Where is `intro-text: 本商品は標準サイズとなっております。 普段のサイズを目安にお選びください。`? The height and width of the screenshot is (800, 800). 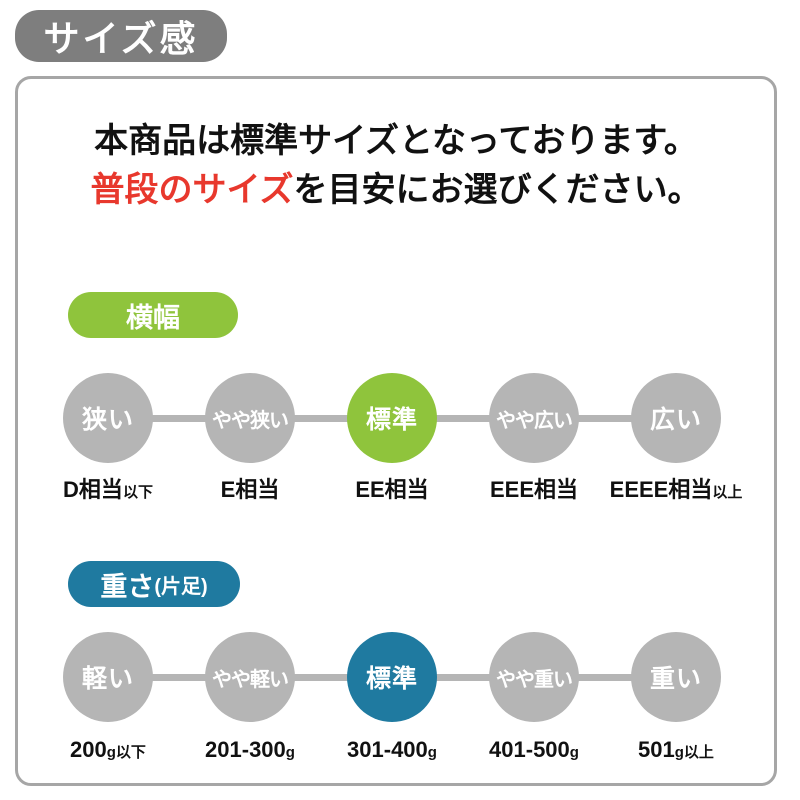
intro-text: 本商品は標準サイズとなっております。 普段のサイズを目安にお選びください。 is located at coordinates (396, 166).